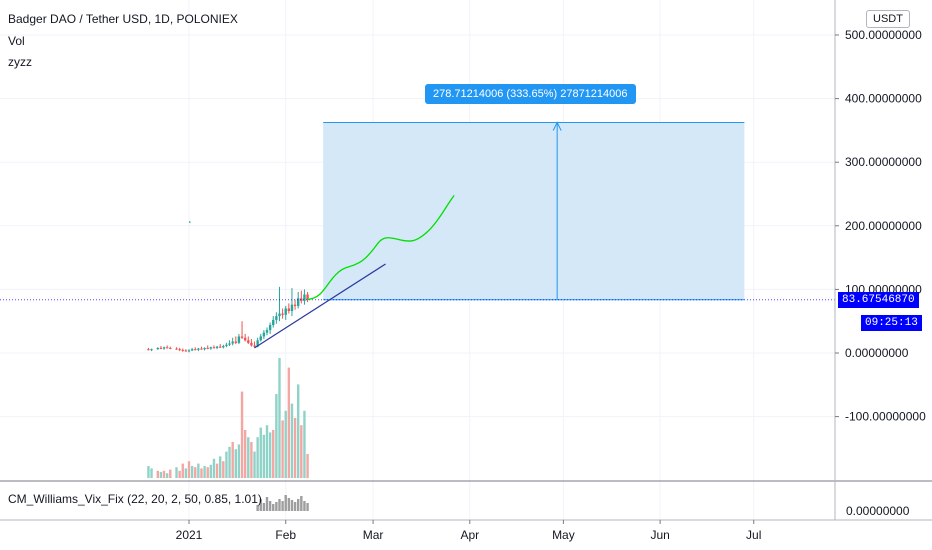  Describe the element at coordinates (885, 417) in the screenshot. I see `price-tick-label: -100.00000000` at that location.